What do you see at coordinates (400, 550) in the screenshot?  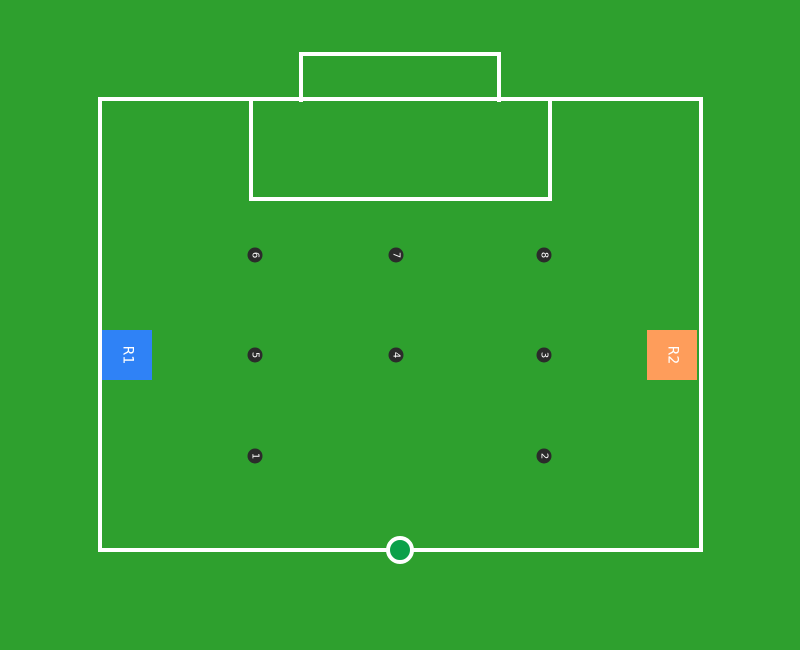 I see `ball` at bounding box center [400, 550].